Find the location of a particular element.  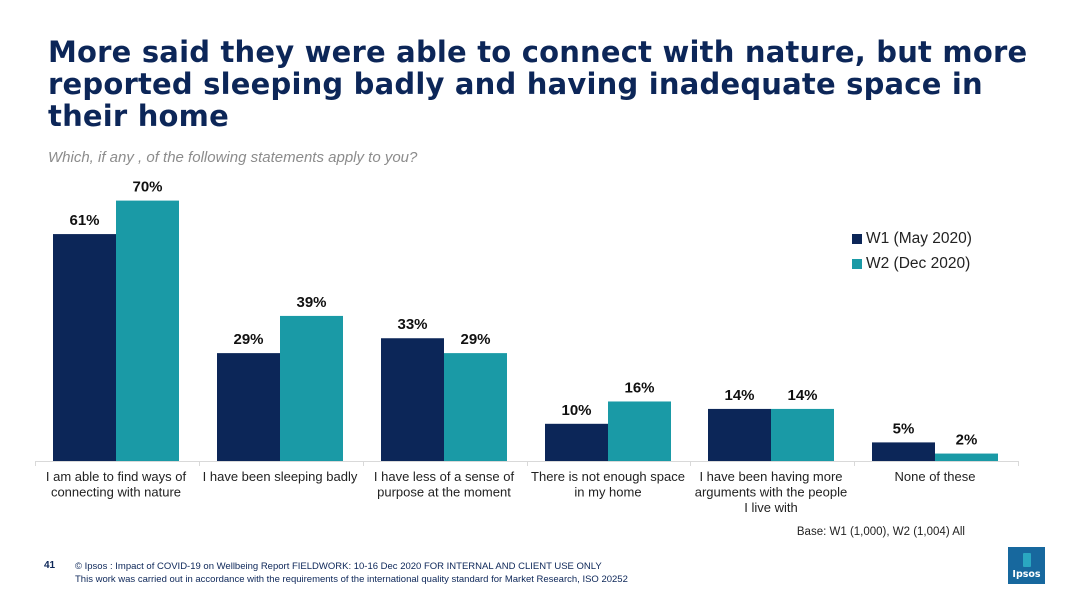

data-label: 39% is located at coordinates (311, 302).